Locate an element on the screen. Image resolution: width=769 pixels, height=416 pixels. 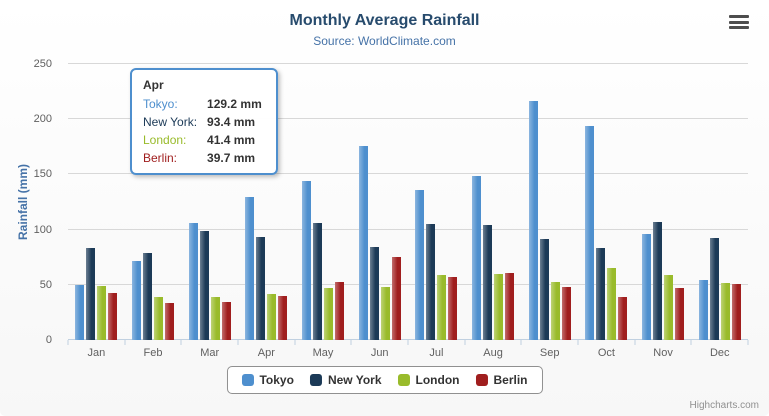
bar-london-jan is located at coordinates (102, 313).